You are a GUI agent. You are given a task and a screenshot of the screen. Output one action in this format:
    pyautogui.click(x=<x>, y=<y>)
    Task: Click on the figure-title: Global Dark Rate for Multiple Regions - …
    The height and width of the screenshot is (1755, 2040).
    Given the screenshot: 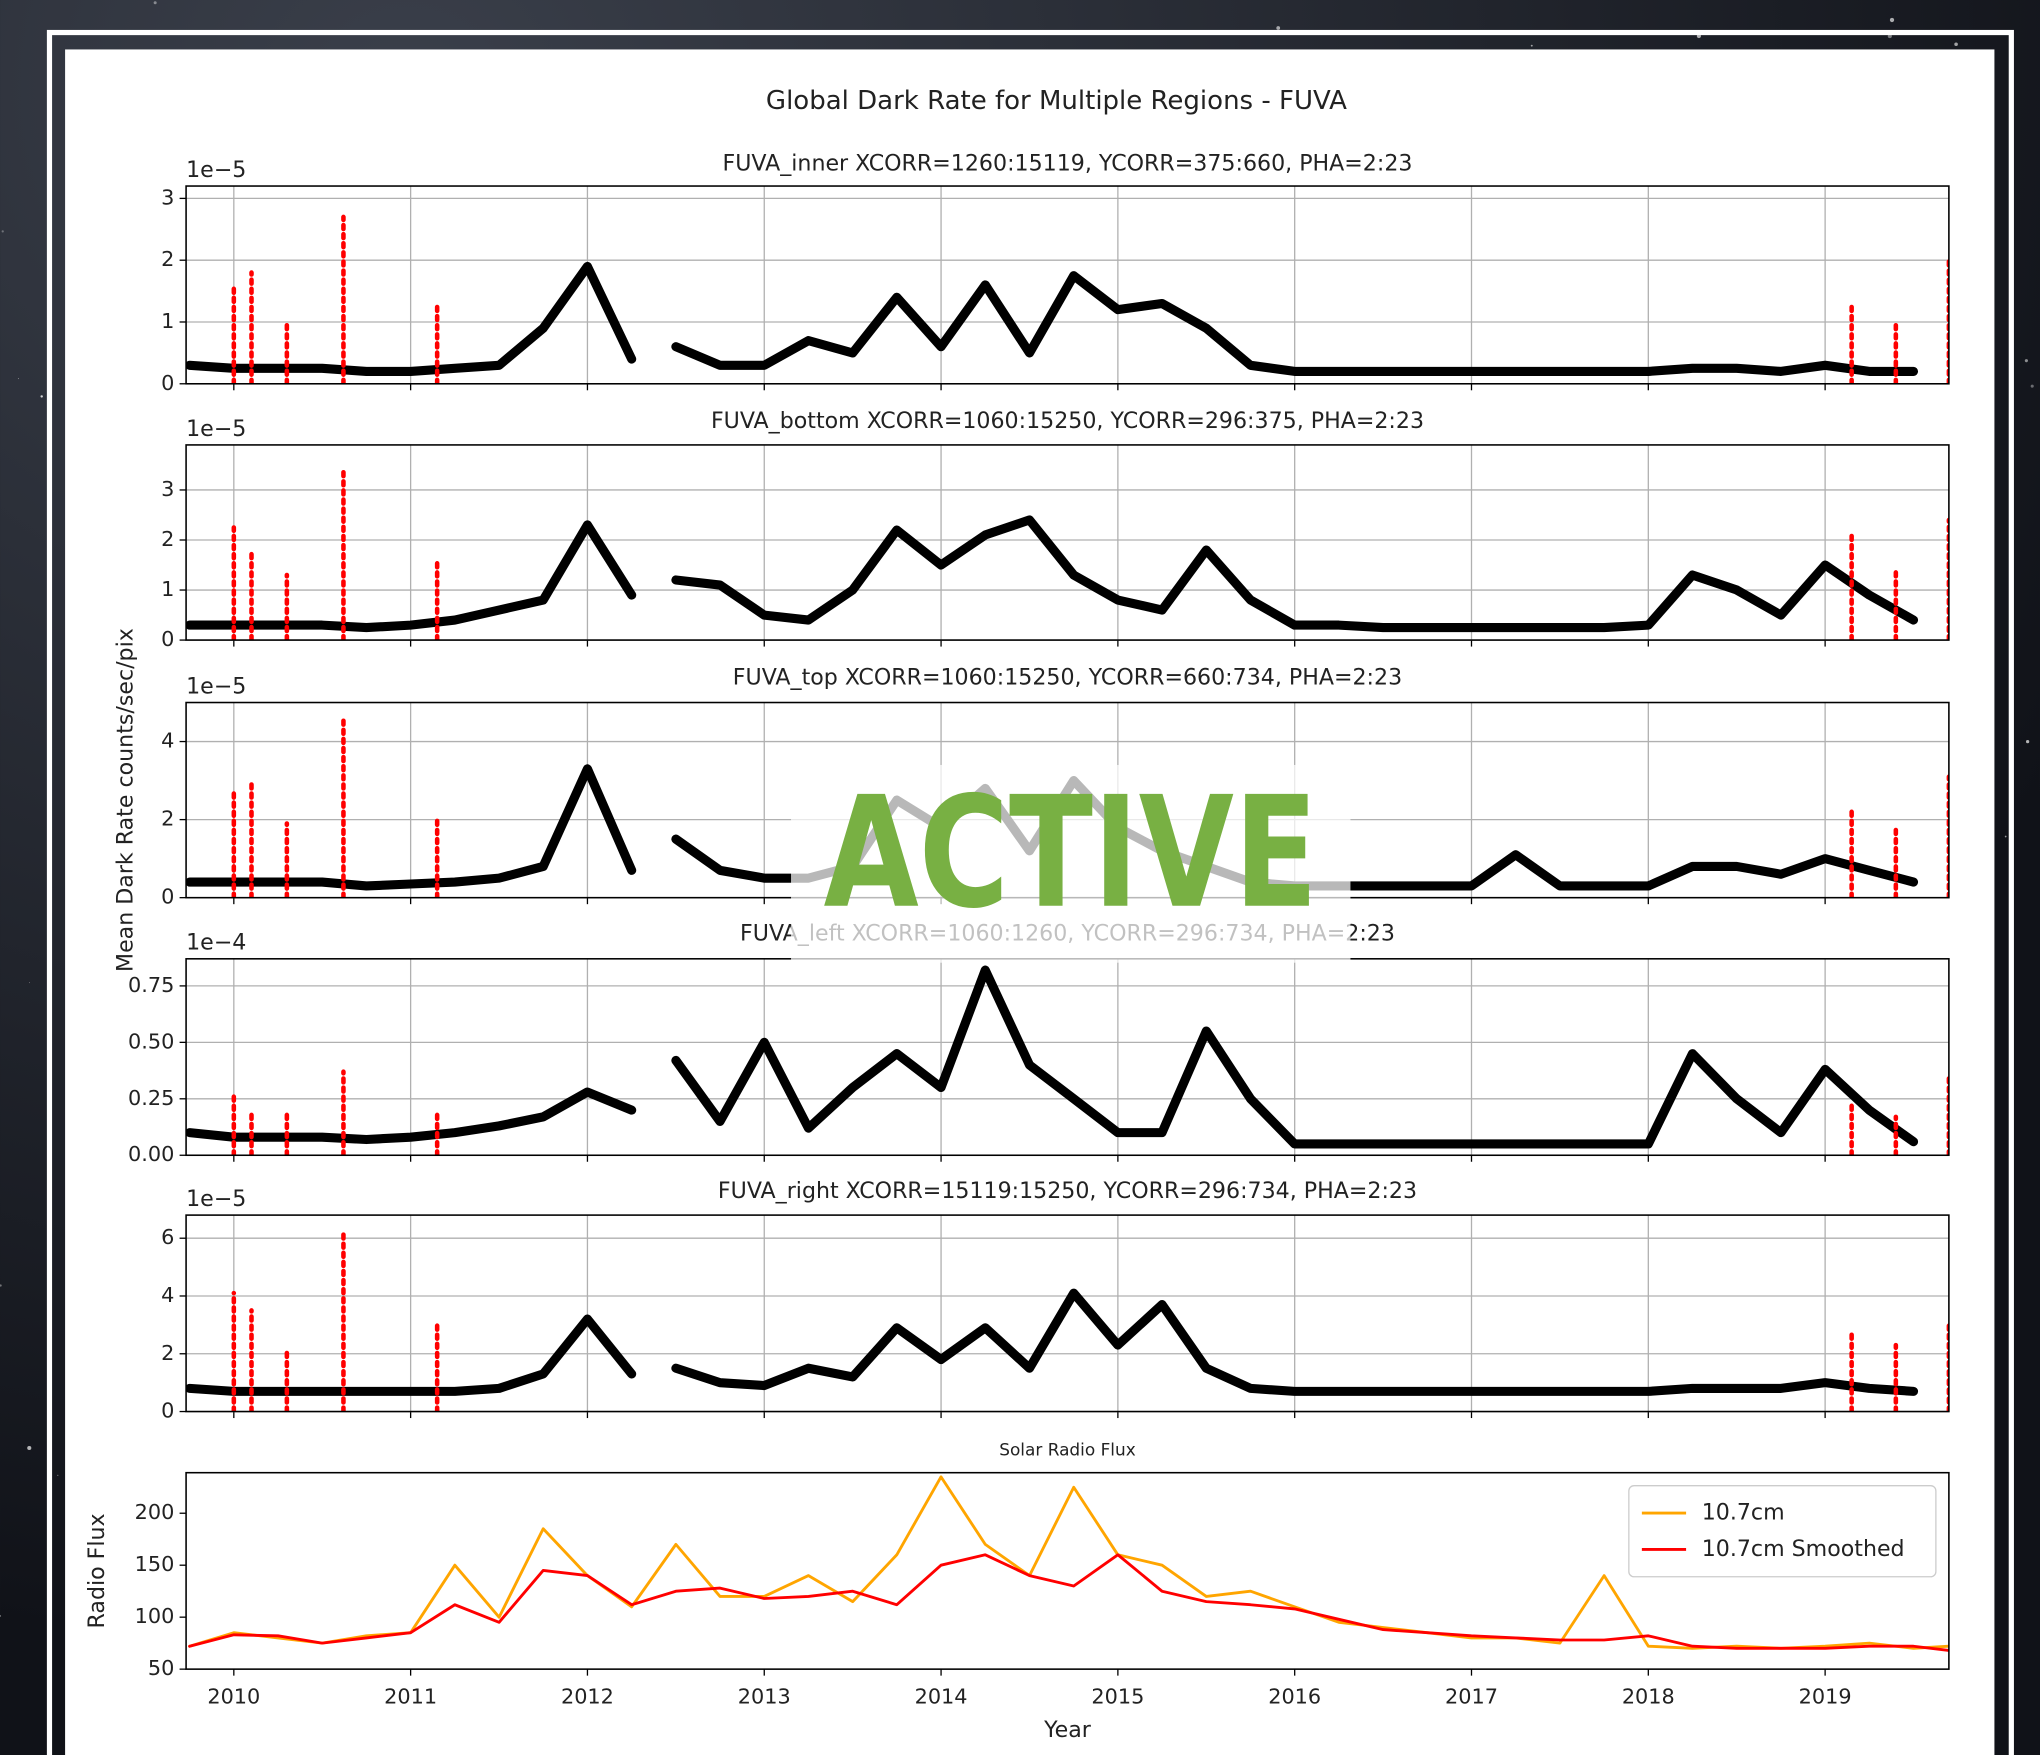 What is the action you would take?
    pyautogui.click(x=1056, y=101)
    